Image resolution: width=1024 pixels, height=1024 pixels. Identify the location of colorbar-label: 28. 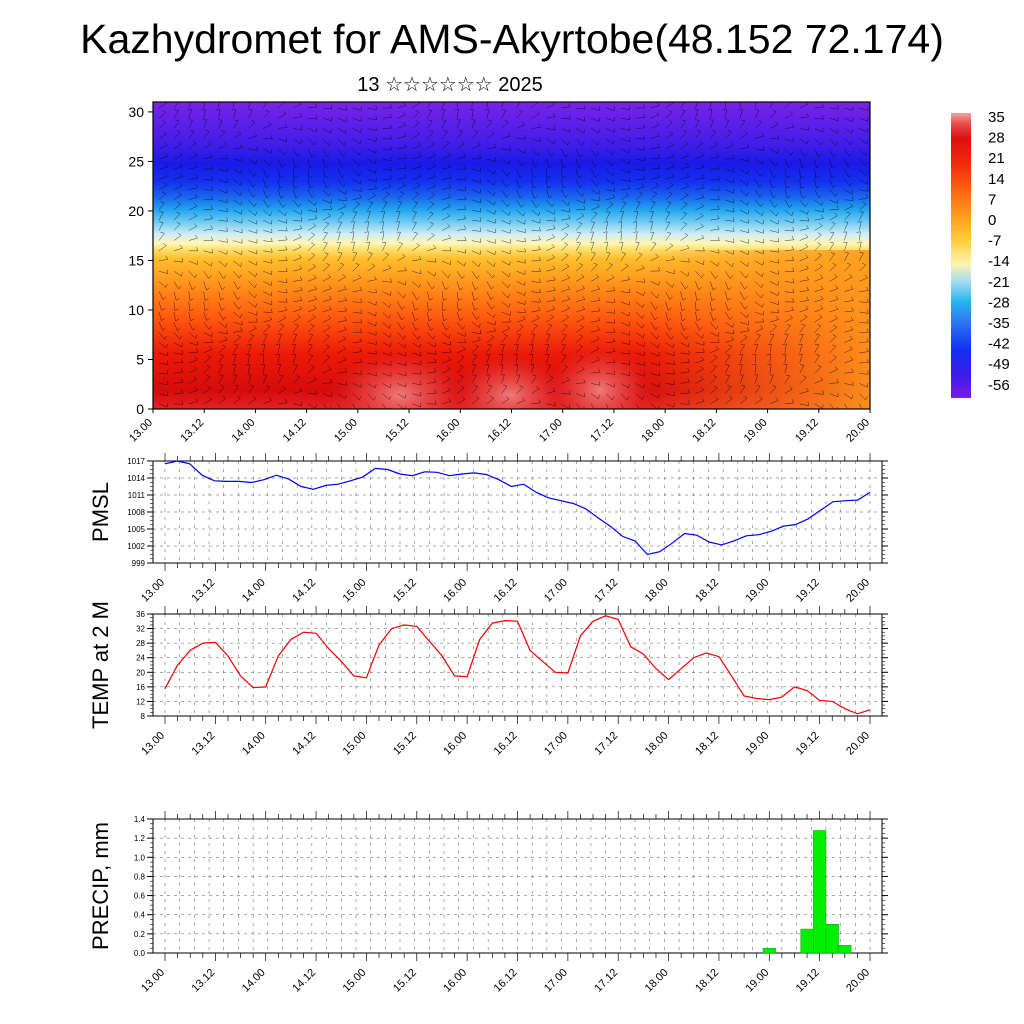
(996, 138).